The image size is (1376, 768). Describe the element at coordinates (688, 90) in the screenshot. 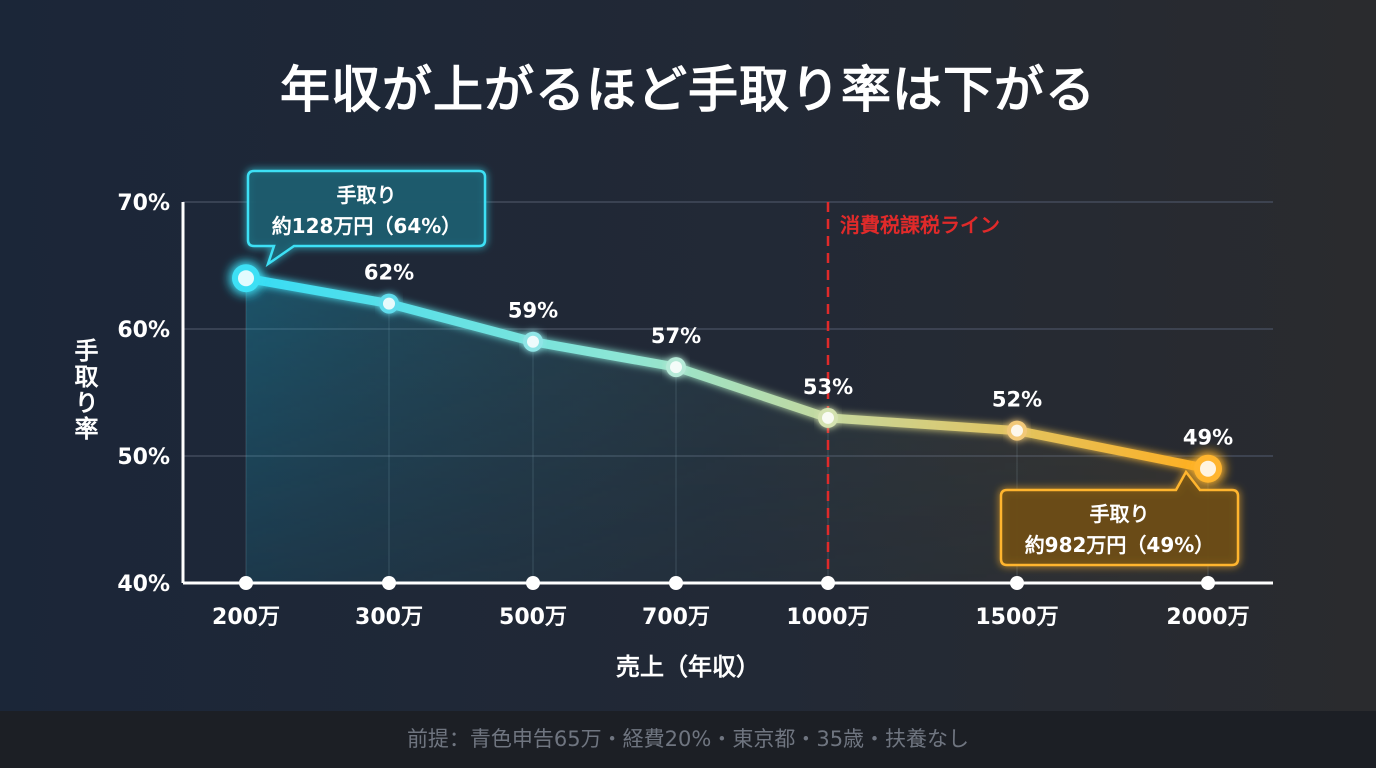

I see `chart-title: 年収が上がるほど手取り率は下がる` at that location.